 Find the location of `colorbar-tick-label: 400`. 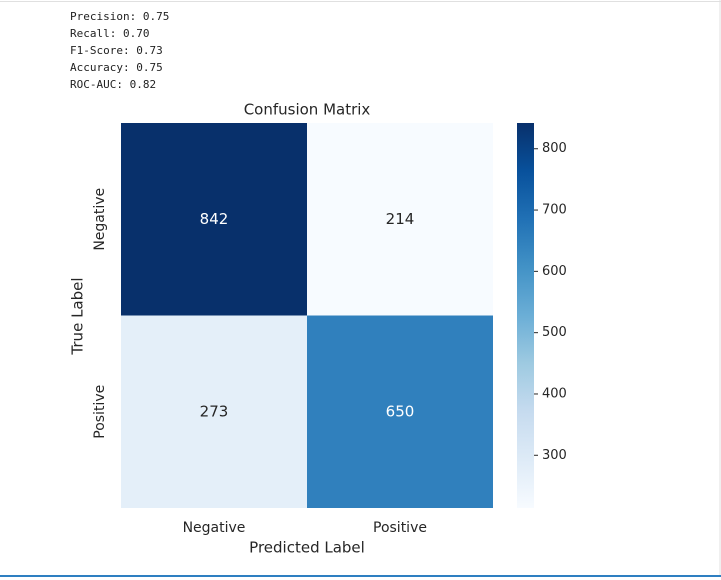

colorbar-tick-label: 400 is located at coordinates (554, 393).